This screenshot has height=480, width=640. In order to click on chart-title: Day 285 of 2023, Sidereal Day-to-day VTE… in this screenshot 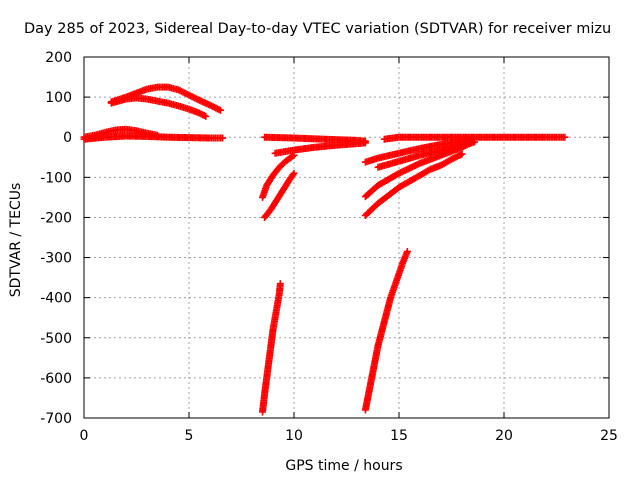, I will do `click(317, 29)`.